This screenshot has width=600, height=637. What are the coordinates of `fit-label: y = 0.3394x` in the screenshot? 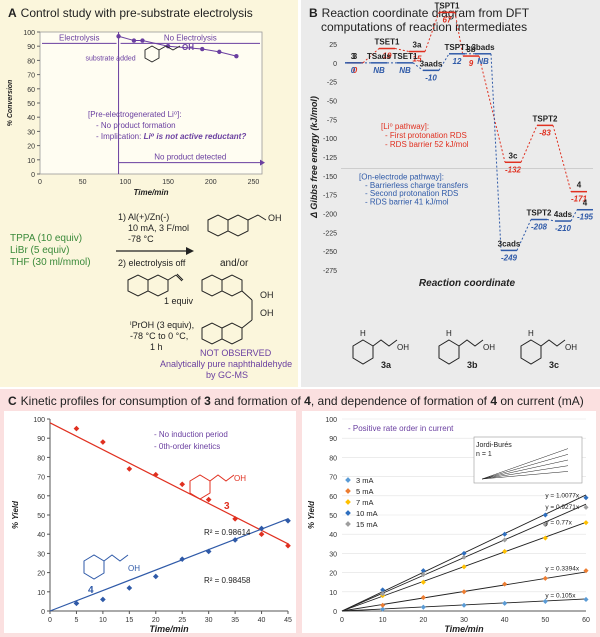 It's located at (562, 569).